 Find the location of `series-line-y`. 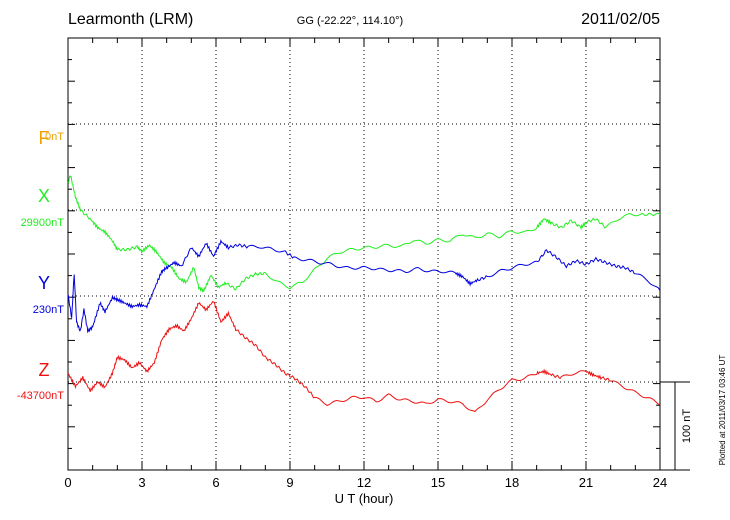

series-line-y is located at coordinates (364, 286).